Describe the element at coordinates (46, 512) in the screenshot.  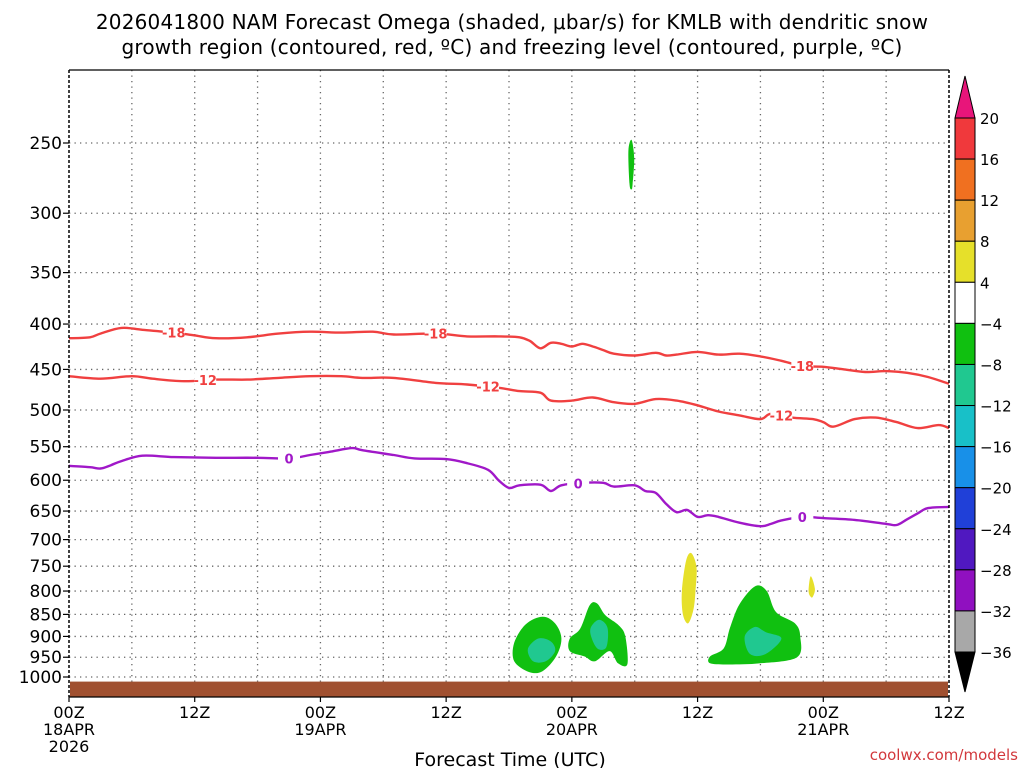
I see `y-tick-label-650: 650` at that location.